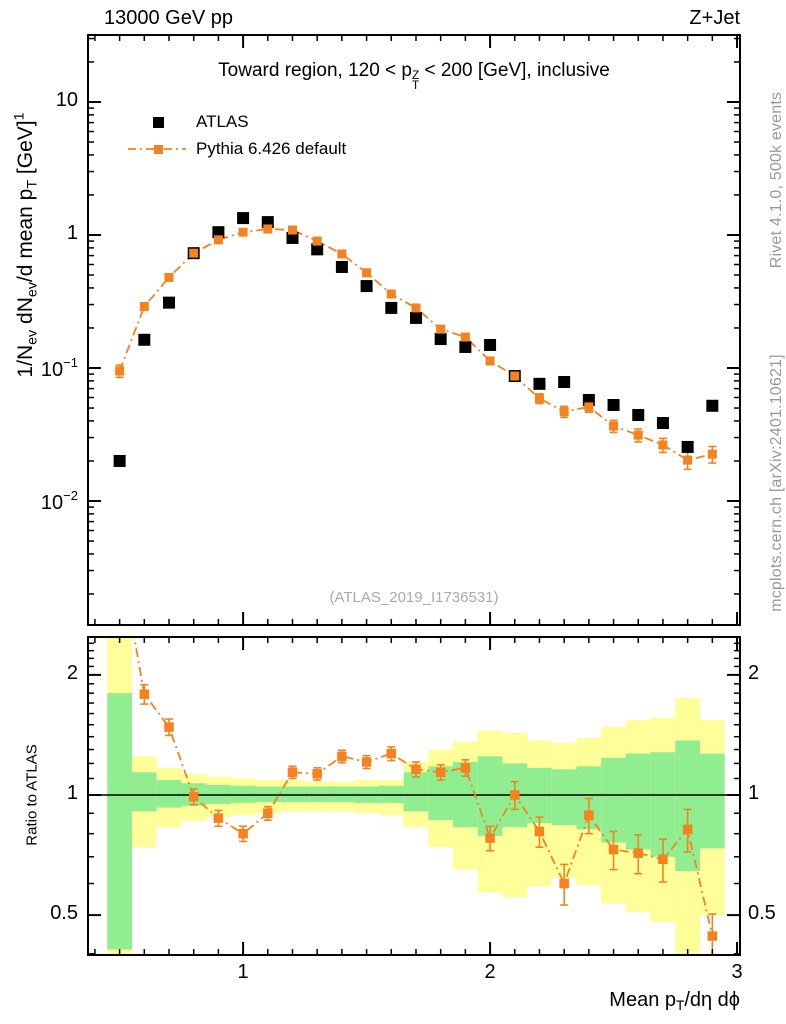  I want to click on y-axis-label: 1/Nev dNev/d mean pT [GeV]1, so click(25, 244).